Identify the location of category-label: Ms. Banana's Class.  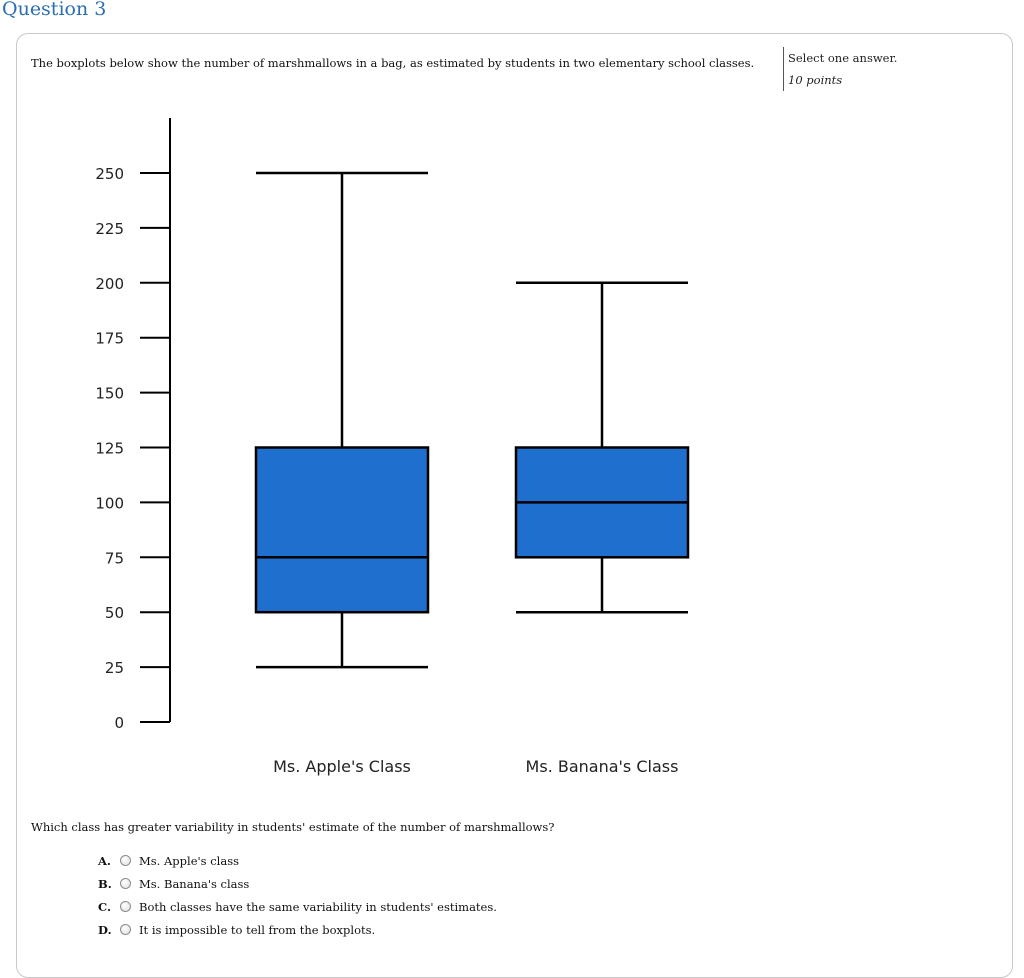
(602, 766).